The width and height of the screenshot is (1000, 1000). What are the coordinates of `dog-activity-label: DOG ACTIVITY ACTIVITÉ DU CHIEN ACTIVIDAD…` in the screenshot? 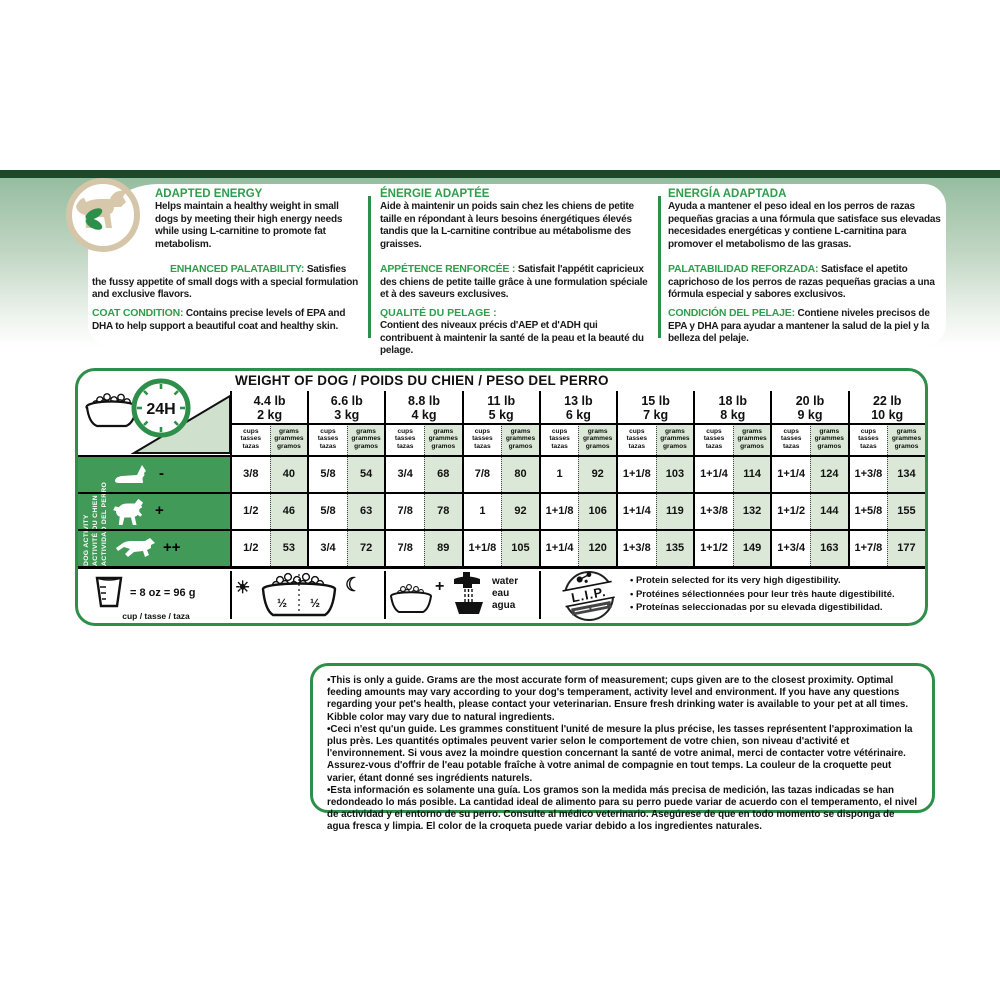 It's located at (95, 523).